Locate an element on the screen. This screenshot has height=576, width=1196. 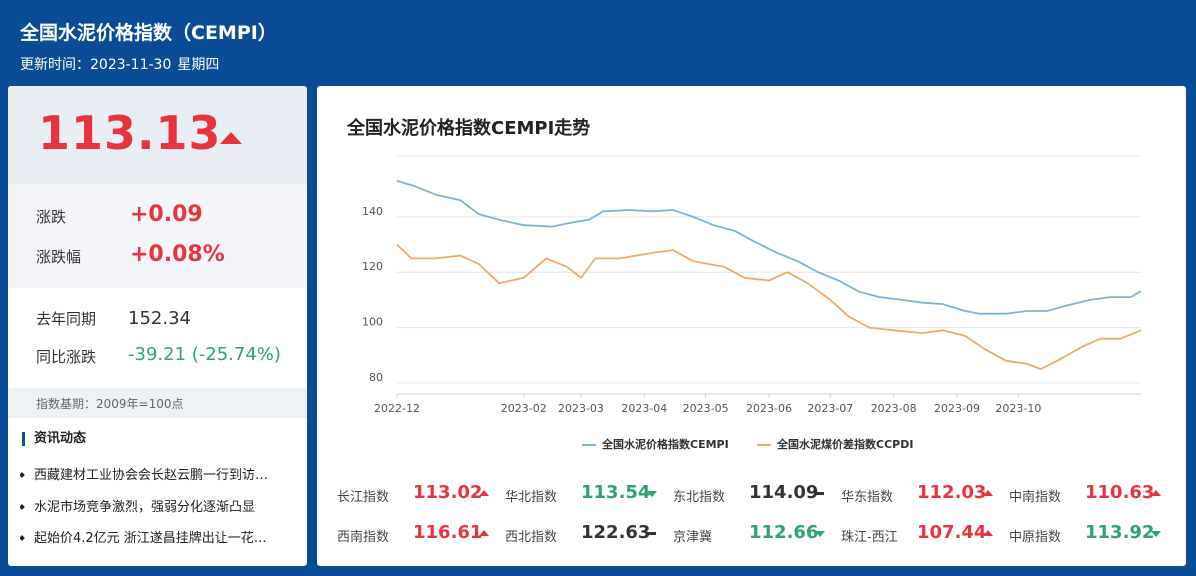
update-time-weekday: 星期四 is located at coordinates (198, 65).